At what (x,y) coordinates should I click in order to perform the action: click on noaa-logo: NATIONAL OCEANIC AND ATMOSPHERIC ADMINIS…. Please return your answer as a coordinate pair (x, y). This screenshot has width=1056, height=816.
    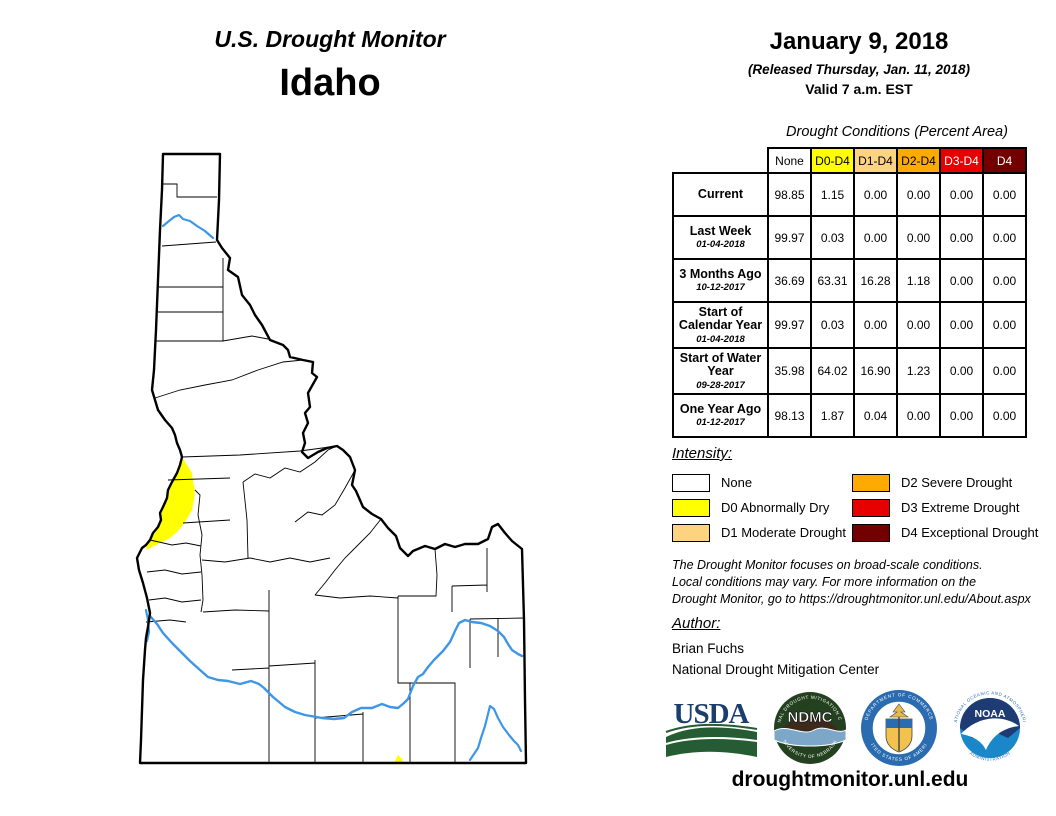
    Looking at the image, I should click on (990, 727).